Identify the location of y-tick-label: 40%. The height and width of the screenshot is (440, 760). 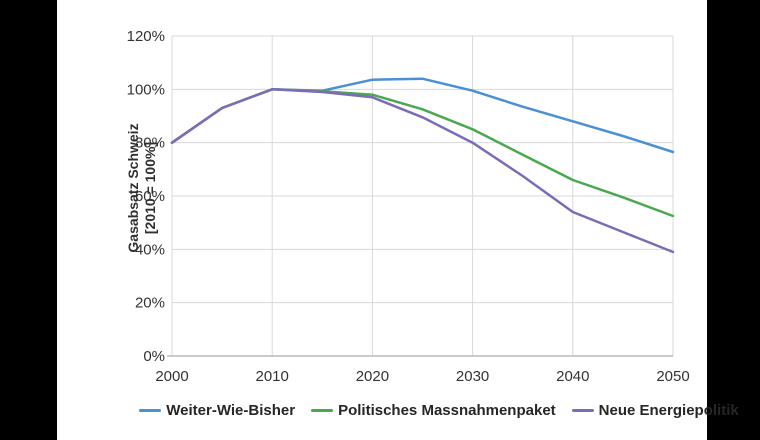
(150, 249).